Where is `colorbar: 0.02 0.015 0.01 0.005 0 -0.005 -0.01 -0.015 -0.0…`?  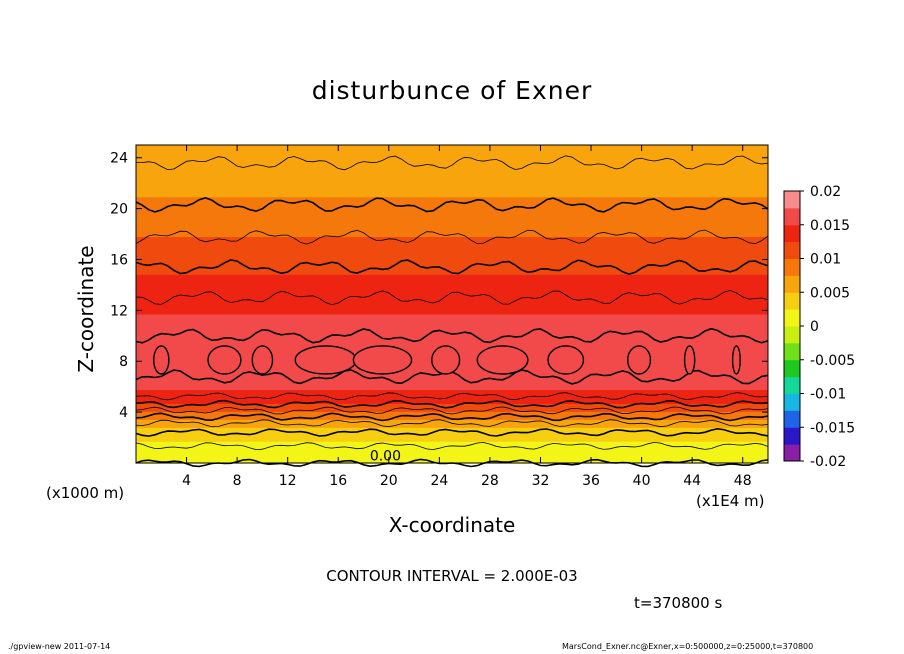 colorbar: 0.02 0.015 0.01 0.005 0 -0.005 -0.01 -0.015 -0.0… is located at coordinates (819, 327).